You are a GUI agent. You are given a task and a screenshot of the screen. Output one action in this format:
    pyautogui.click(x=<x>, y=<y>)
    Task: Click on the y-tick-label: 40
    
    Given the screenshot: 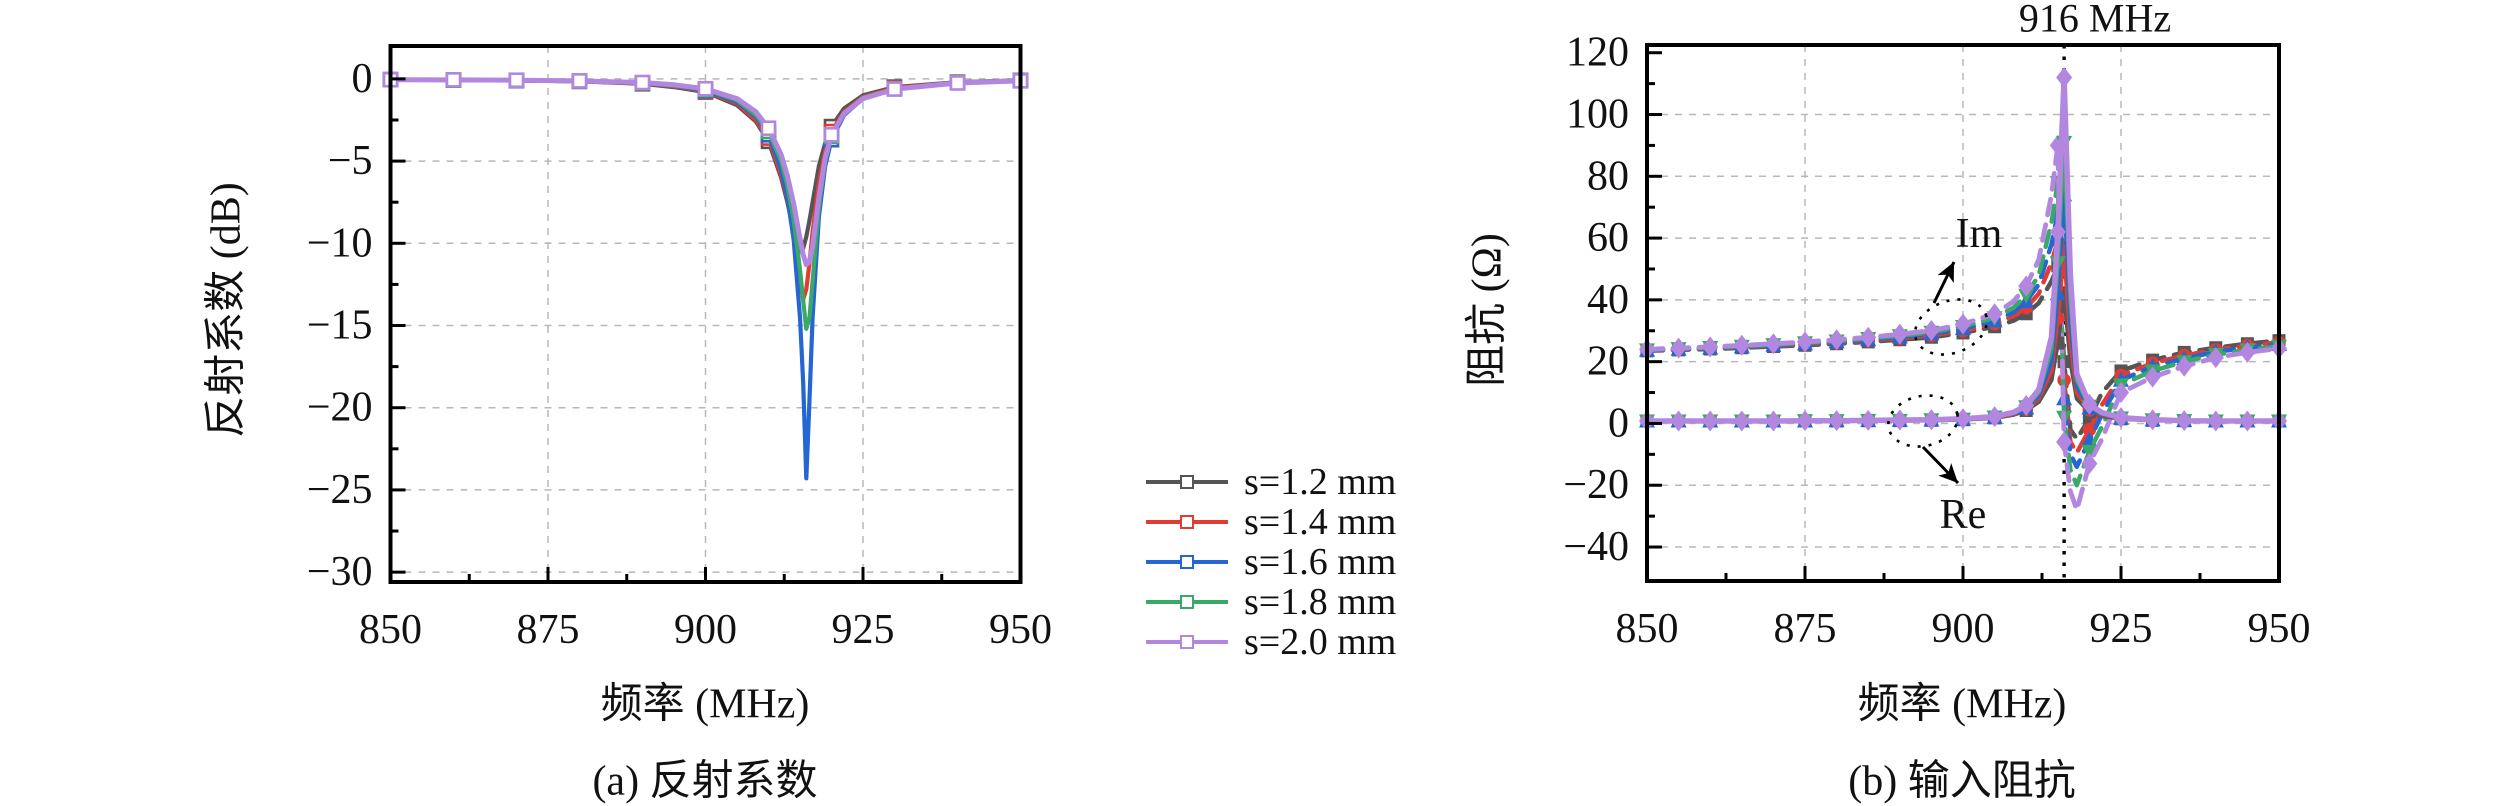 What is the action you would take?
    pyautogui.click(x=1608, y=300)
    